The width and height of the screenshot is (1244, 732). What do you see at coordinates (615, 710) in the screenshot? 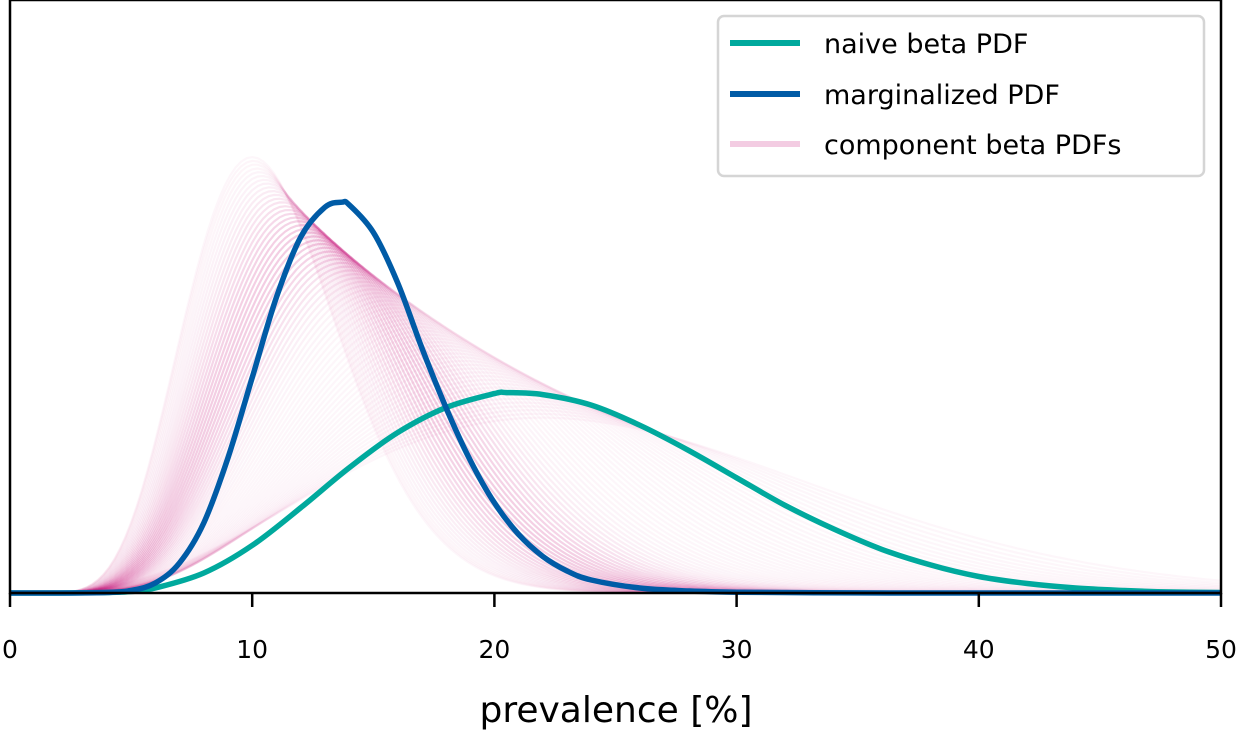
I see `x-axis-label: prevalence [%]` at bounding box center [615, 710].